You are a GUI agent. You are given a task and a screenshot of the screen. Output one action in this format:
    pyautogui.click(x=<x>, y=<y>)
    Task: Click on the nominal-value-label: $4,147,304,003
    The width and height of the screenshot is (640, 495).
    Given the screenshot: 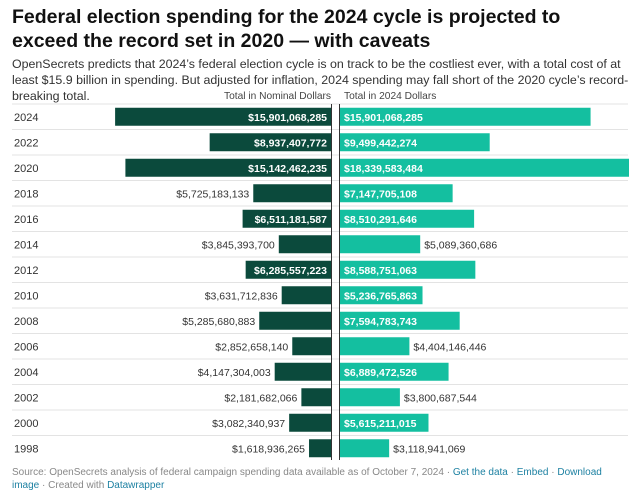 What is the action you would take?
    pyautogui.click(x=234, y=373)
    